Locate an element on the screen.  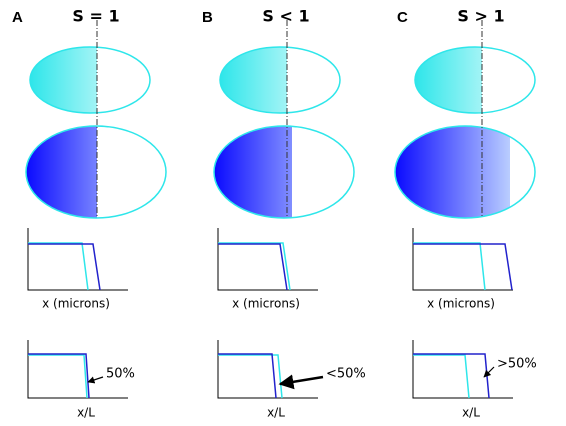
annotation: 50% is located at coordinates (120, 374).